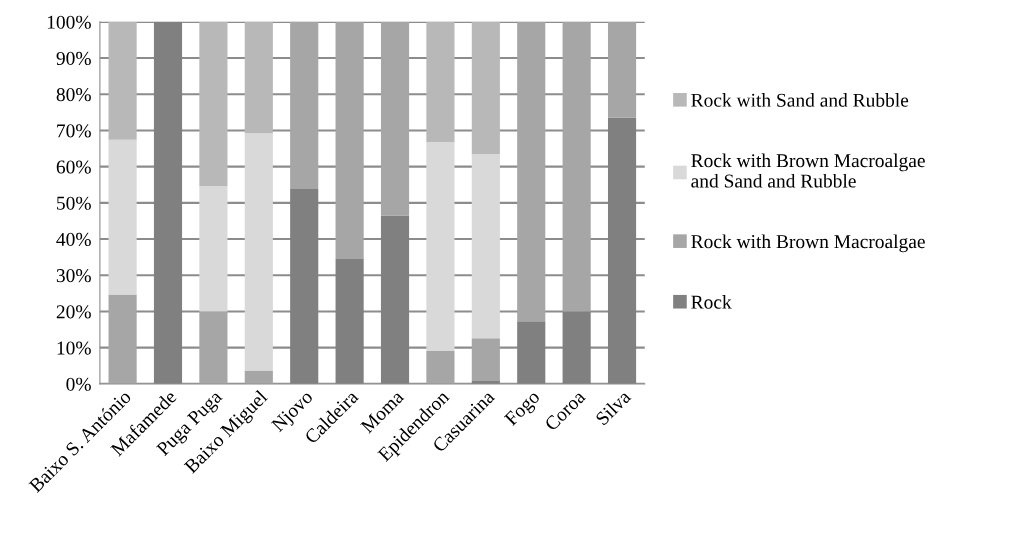  Describe the element at coordinates (73, 276) in the screenshot. I see `y-tick-label: 30%` at that location.